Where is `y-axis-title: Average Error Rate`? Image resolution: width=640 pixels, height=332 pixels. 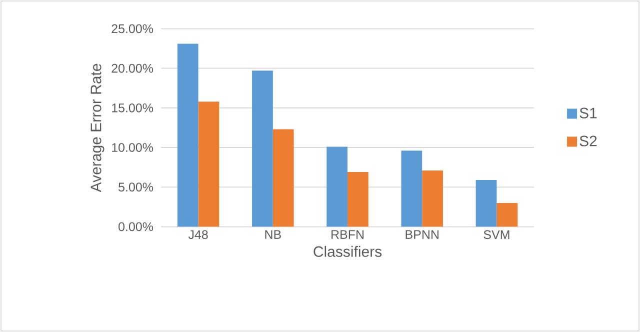
y-axis-title: Average Error Rate is located at coordinates (97, 128).